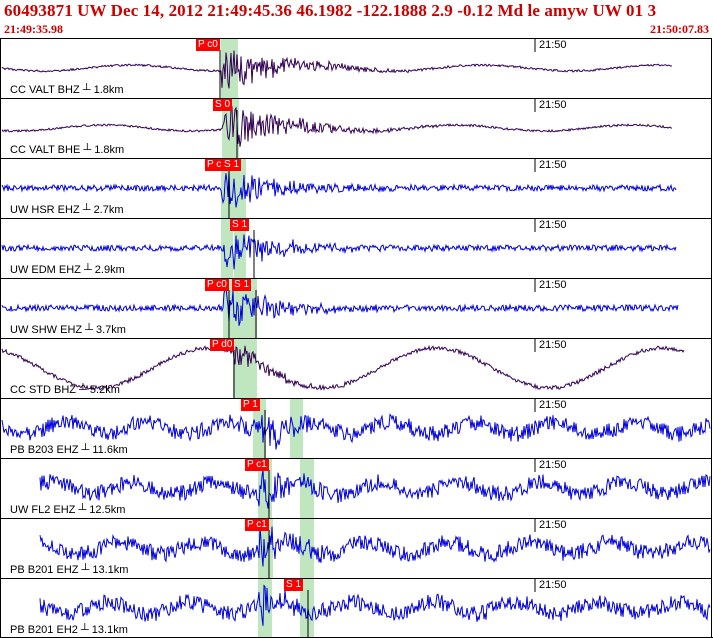 Image resolution: width=713 pixels, height=638 pixels. What do you see at coordinates (69, 570) in the screenshot?
I see `station-label: PB B201 EHZ ┴ 13.1km` at bounding box center [69, 570].